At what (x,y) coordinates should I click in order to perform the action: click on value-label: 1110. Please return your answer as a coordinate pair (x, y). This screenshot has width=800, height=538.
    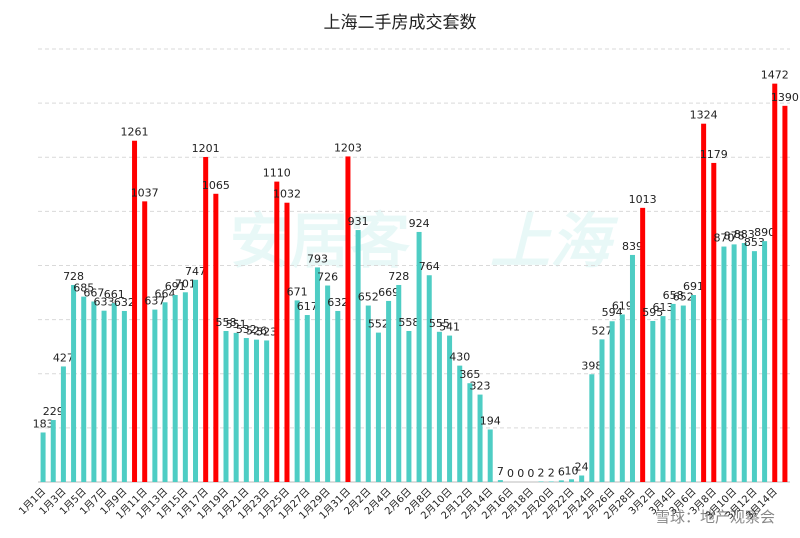
    Looking at the image, I should click on (277, 173).